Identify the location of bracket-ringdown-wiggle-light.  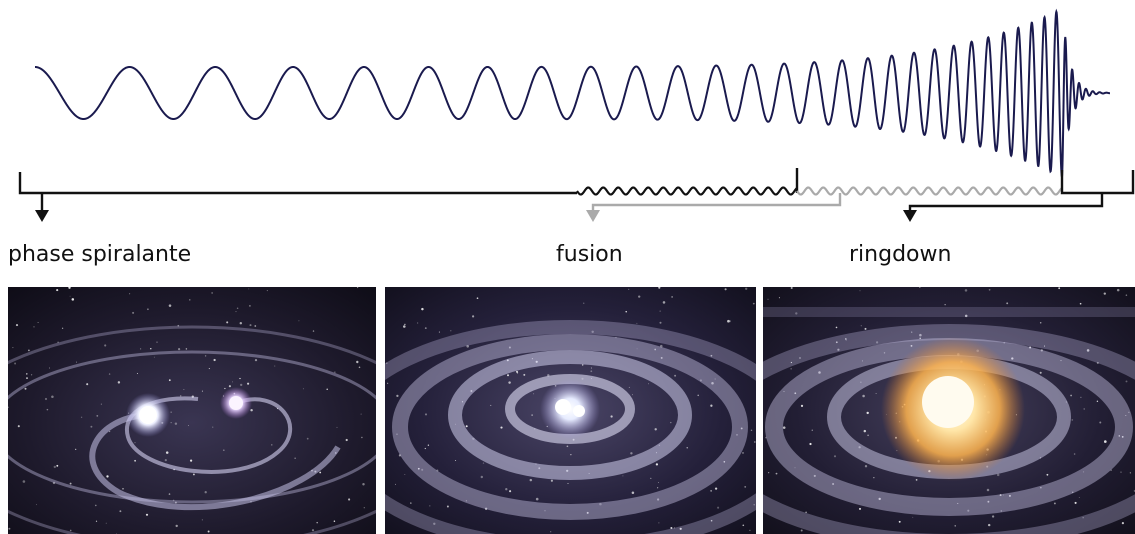
(929, 191).